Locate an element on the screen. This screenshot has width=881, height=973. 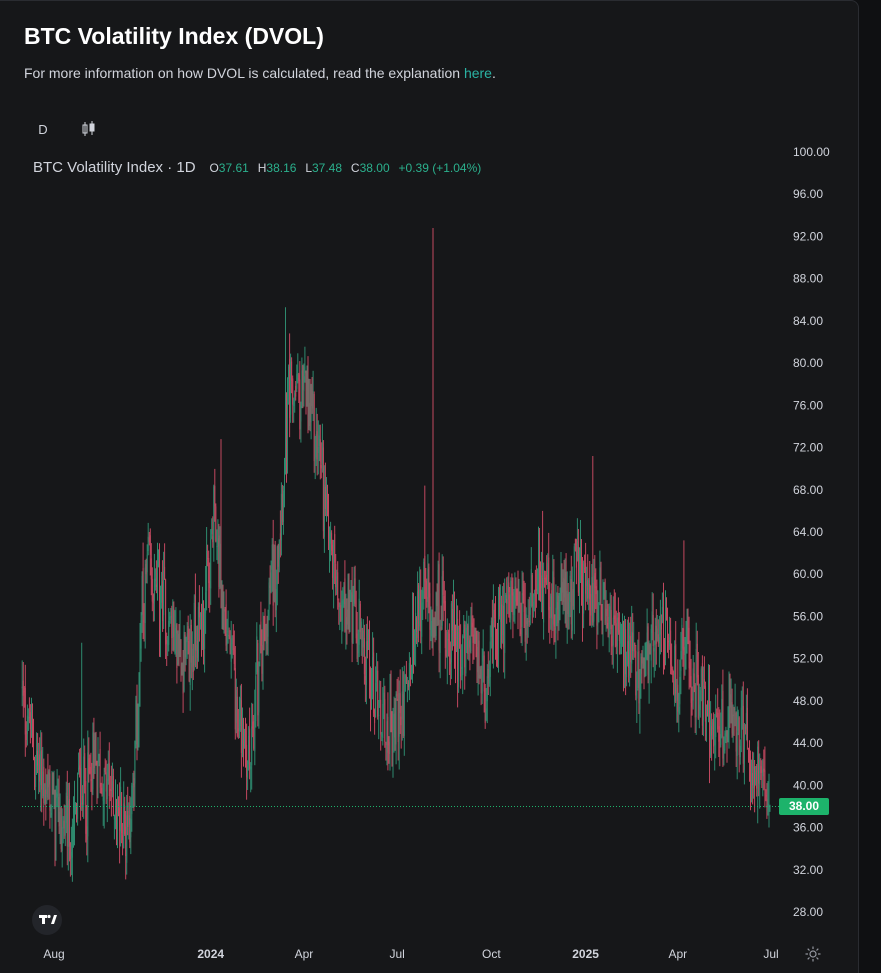
interval-button: D is located at coordinates (43, 129).